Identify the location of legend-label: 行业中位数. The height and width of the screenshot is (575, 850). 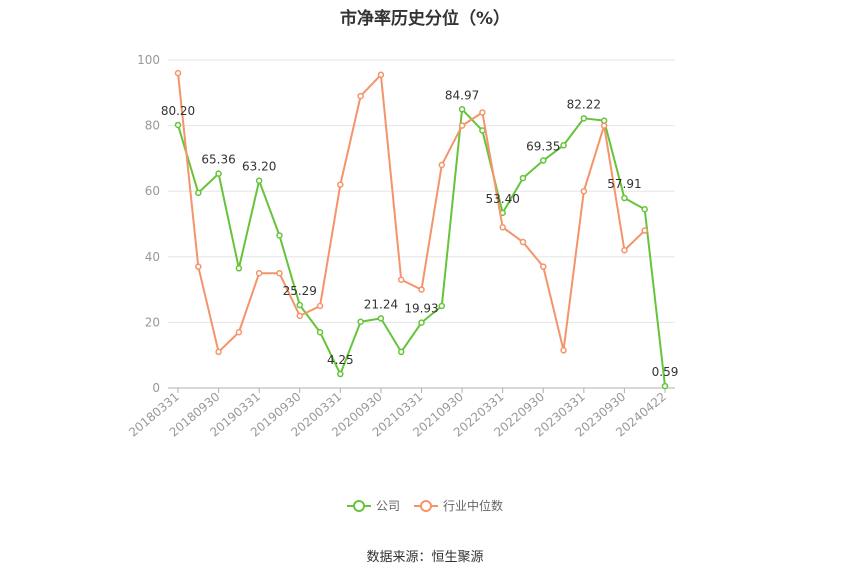
(473, 506).